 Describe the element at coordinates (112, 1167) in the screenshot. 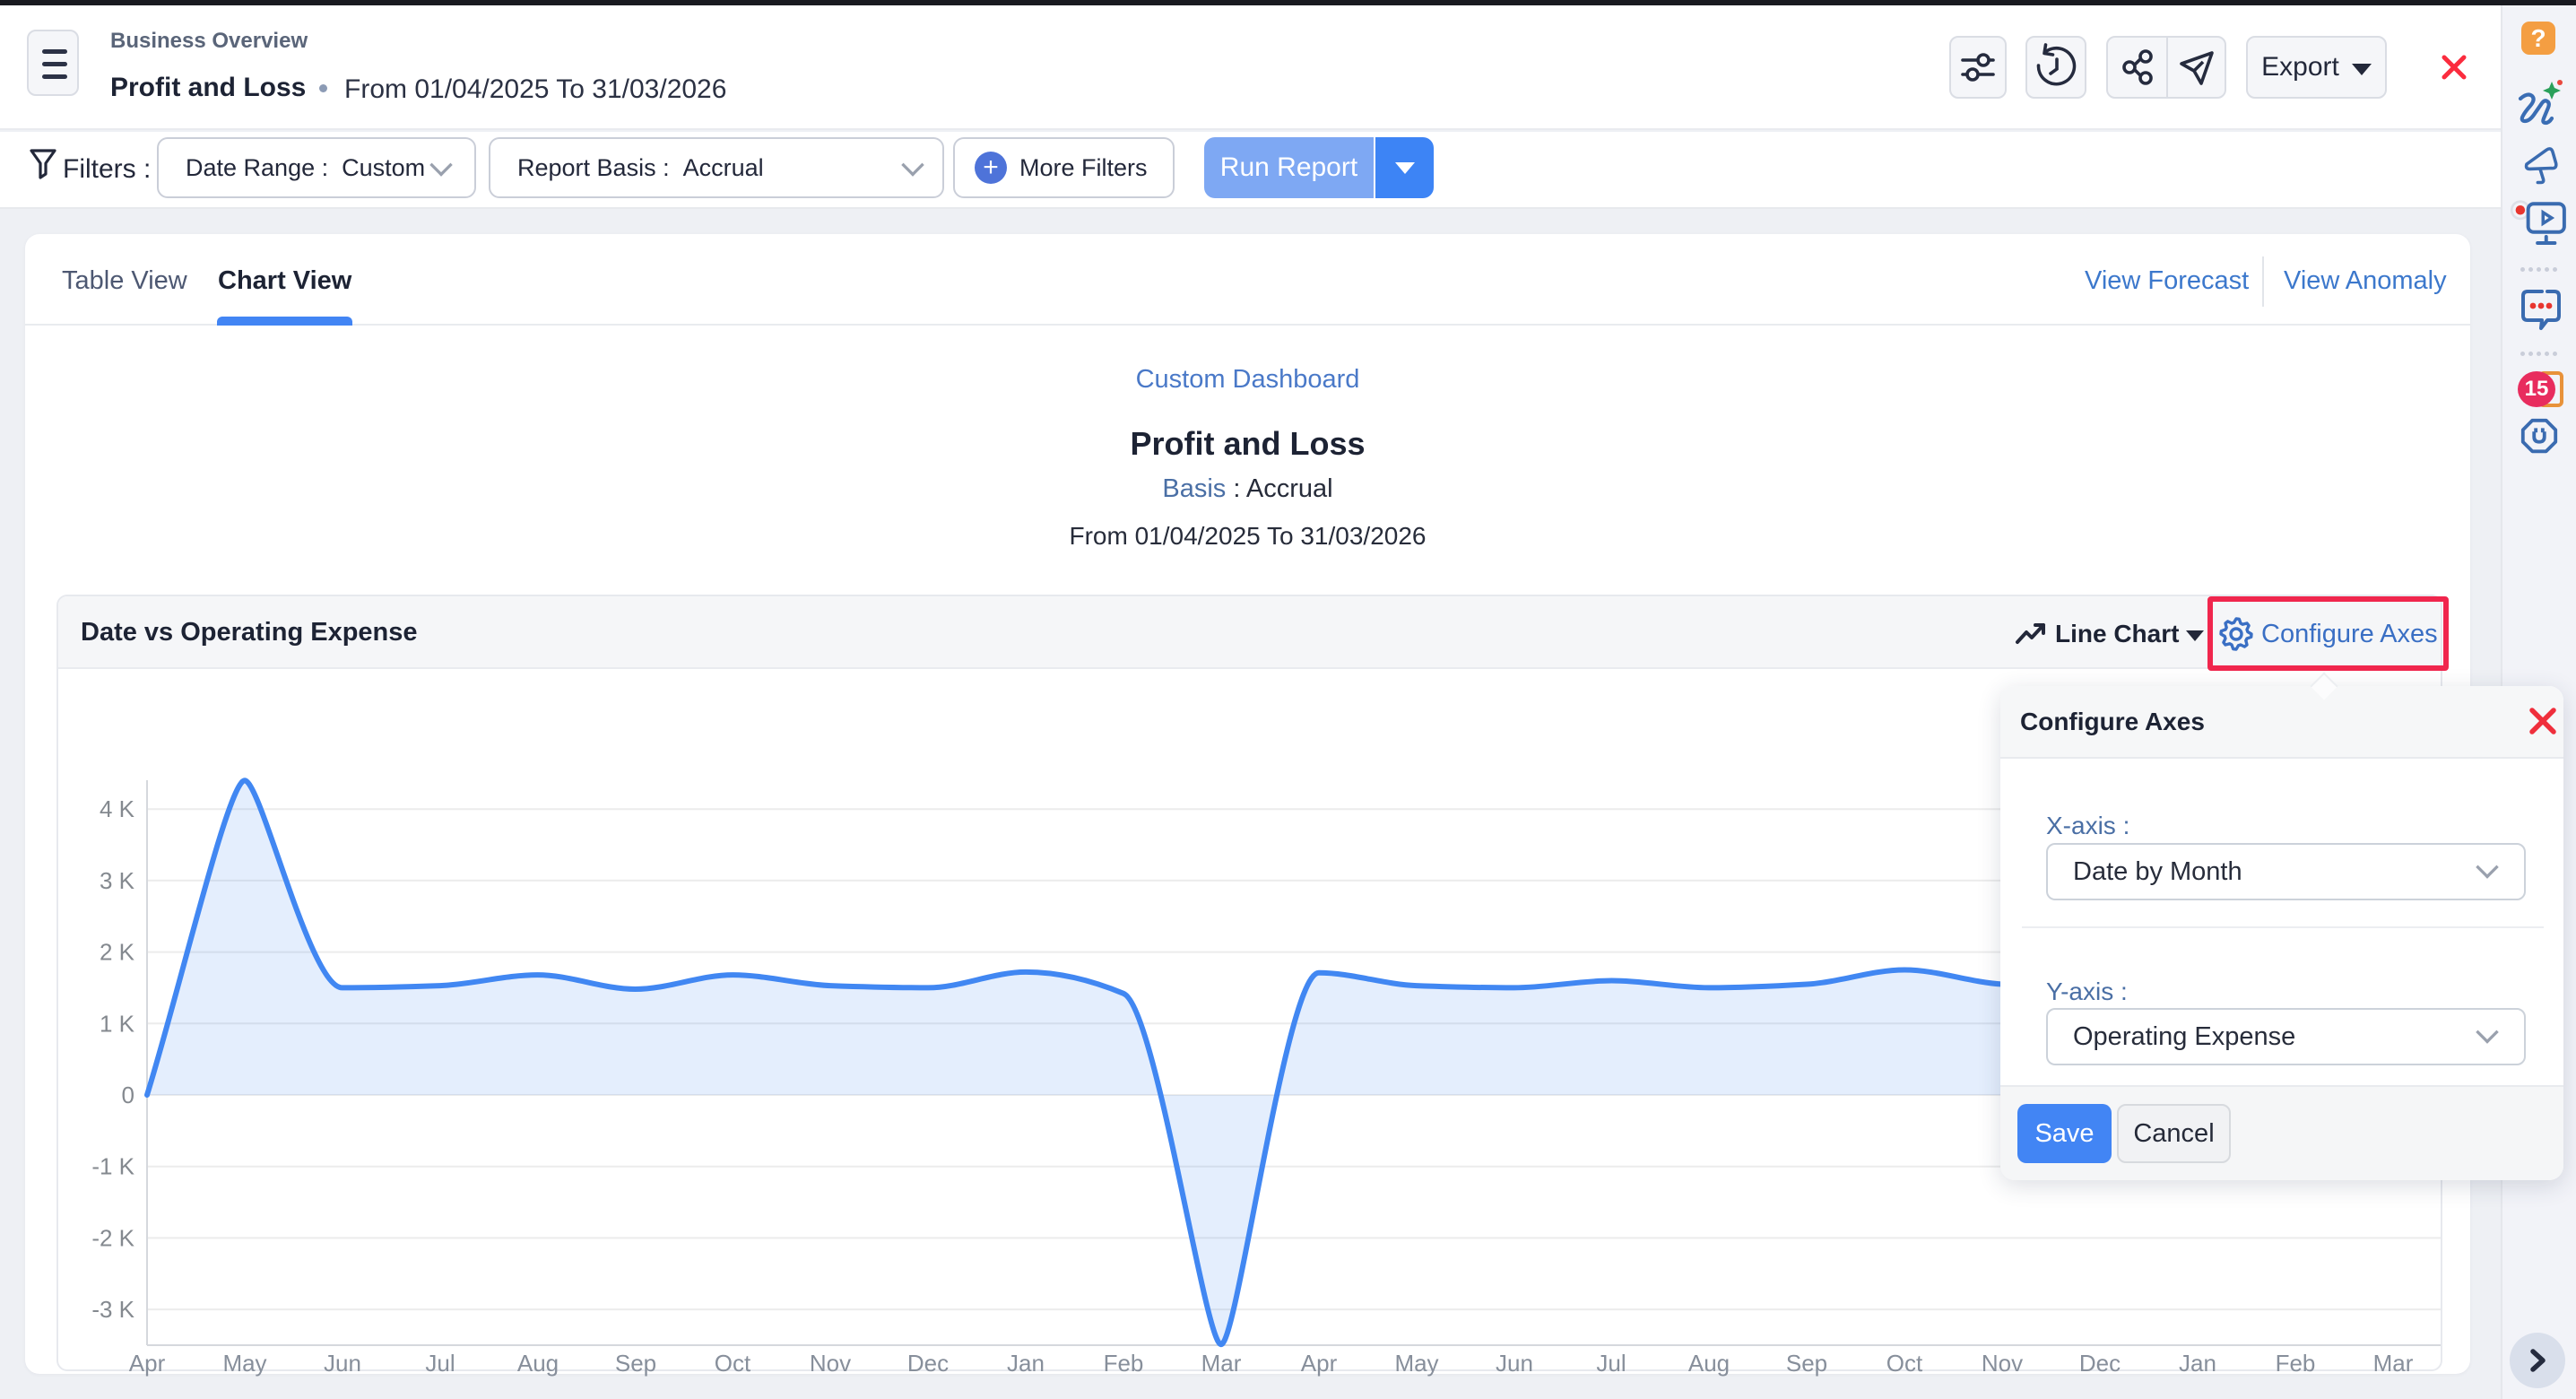

I see `svg-text: -1 K` at that location.